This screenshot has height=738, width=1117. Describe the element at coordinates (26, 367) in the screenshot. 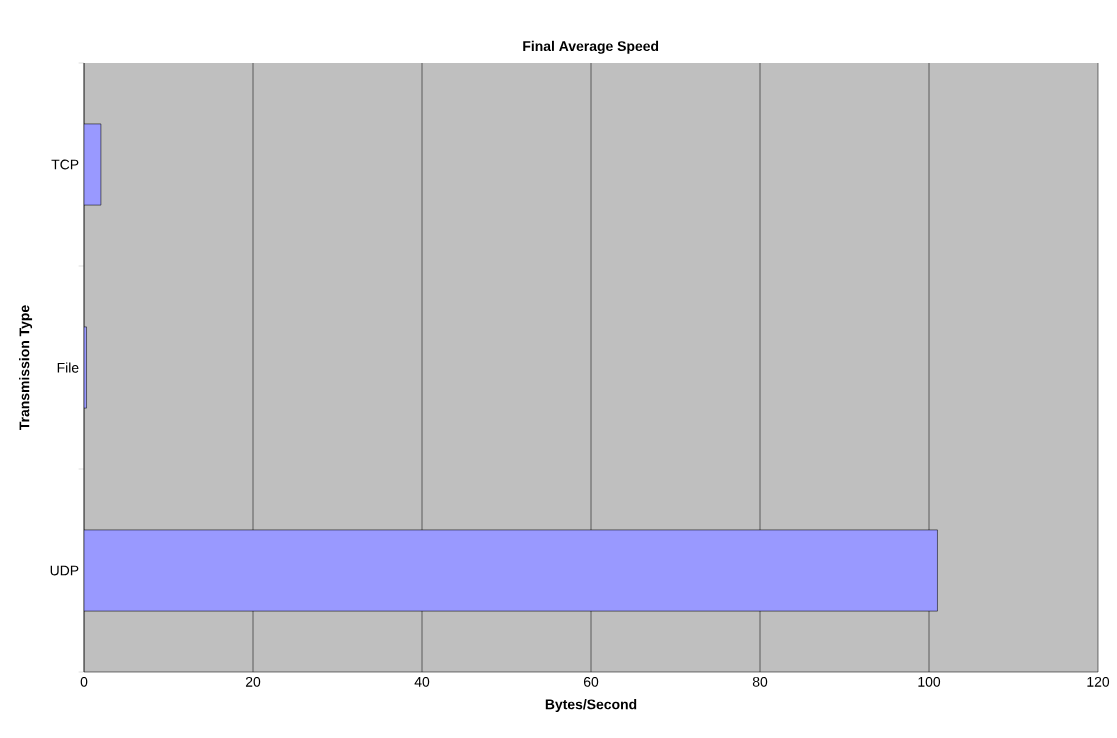

I see `y-axis-title: Transmission Type` at that location.